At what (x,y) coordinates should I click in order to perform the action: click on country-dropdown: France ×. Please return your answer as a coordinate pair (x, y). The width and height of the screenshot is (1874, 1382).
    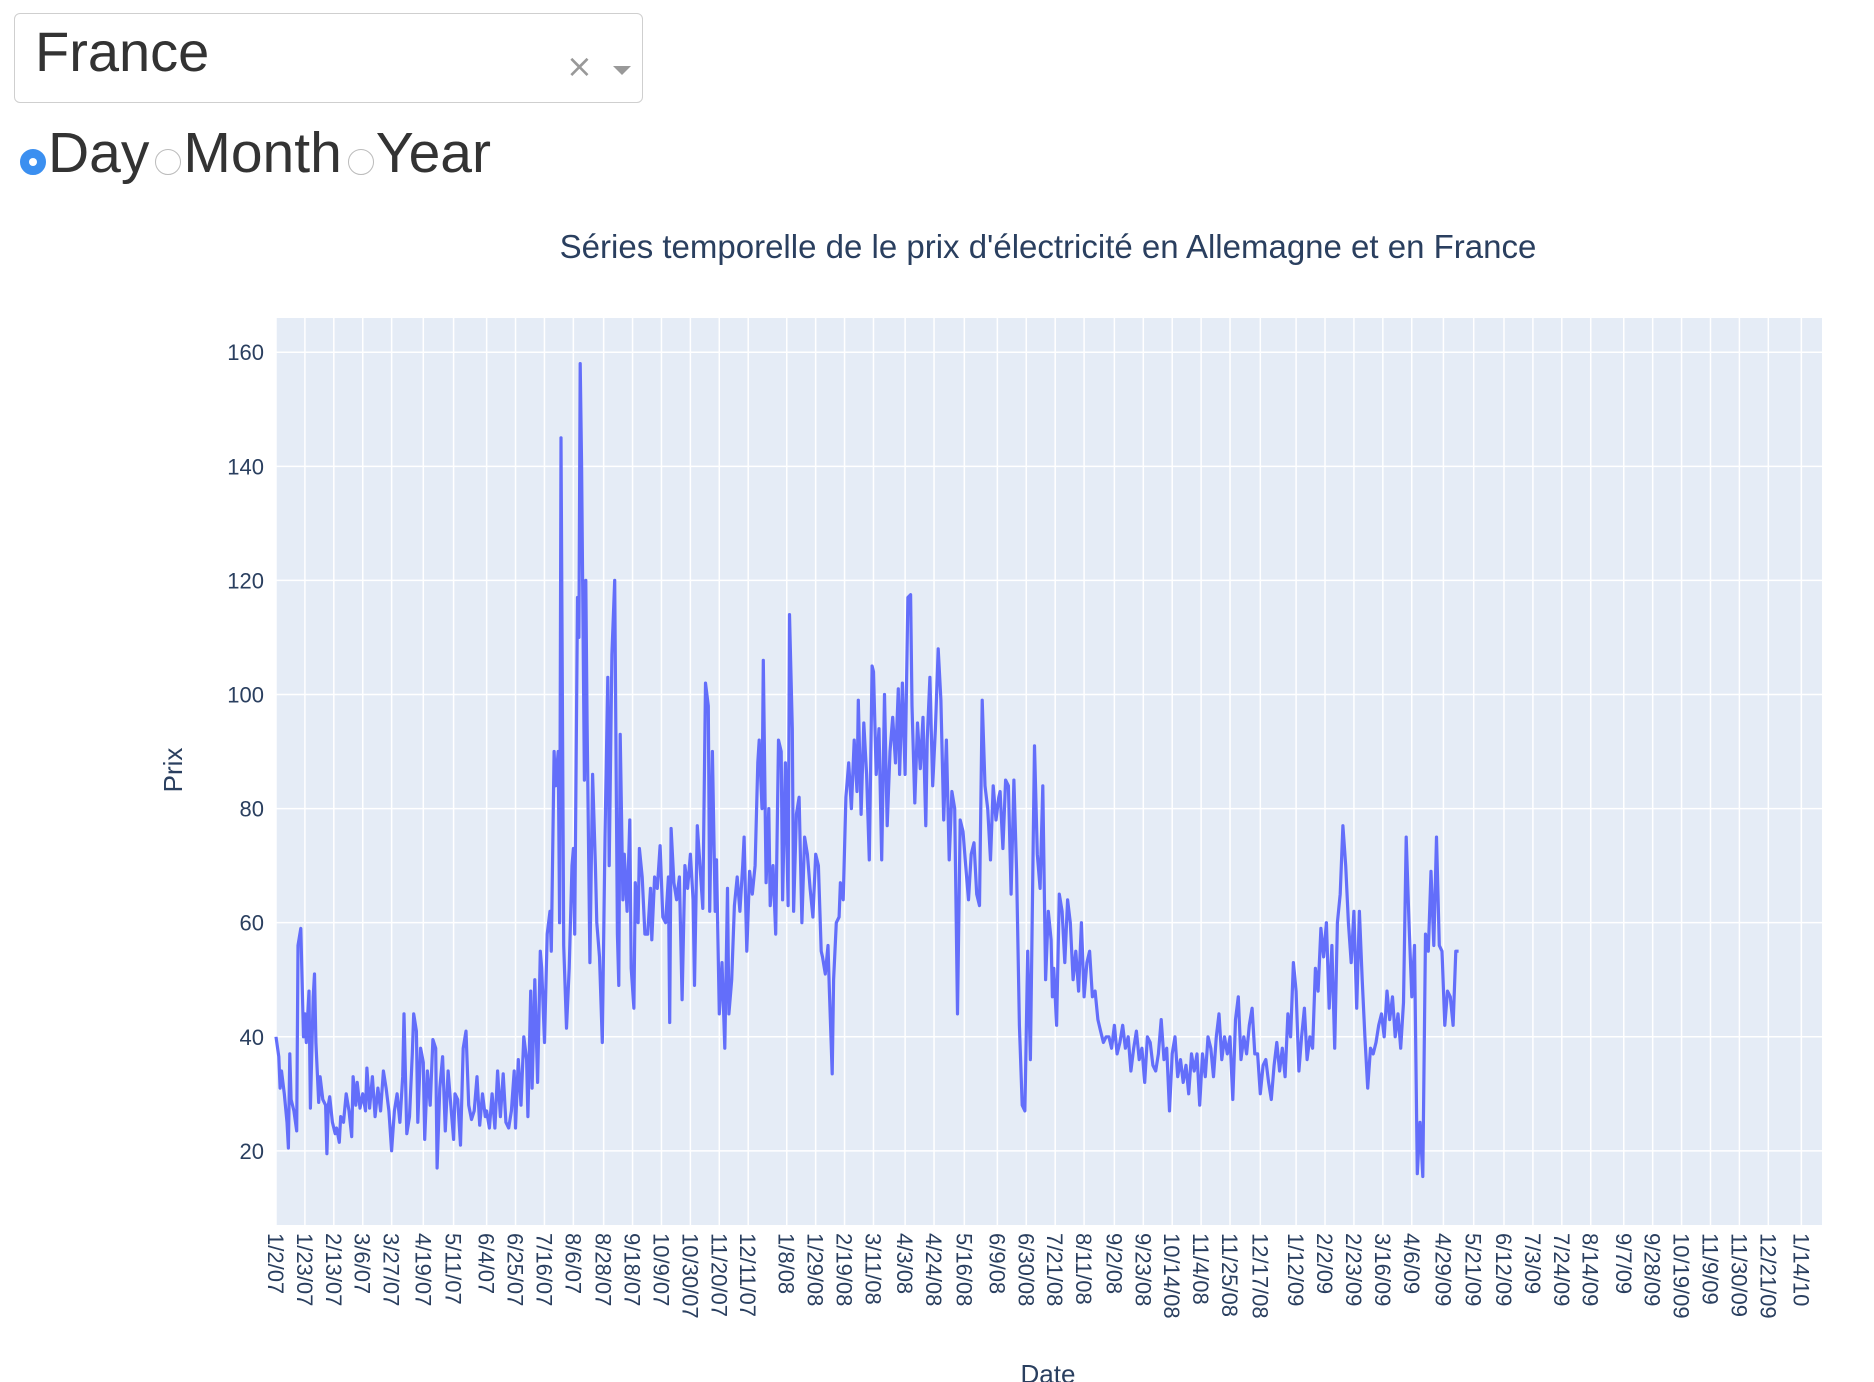
    Looking at the image, I should click on (328, 58).